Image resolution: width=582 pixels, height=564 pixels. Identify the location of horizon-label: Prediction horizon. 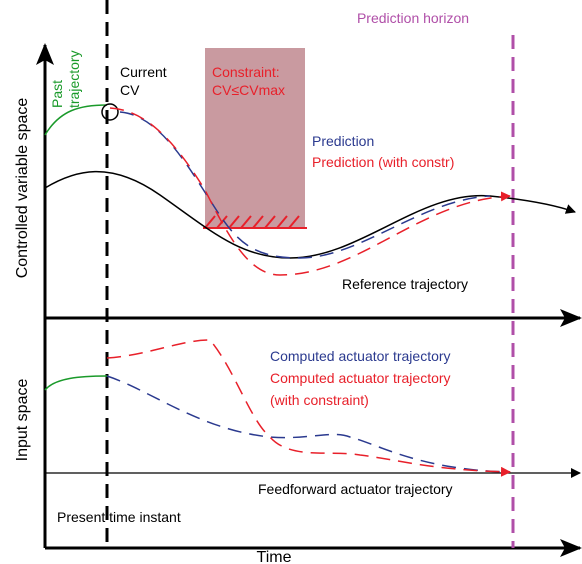
(413, 18).